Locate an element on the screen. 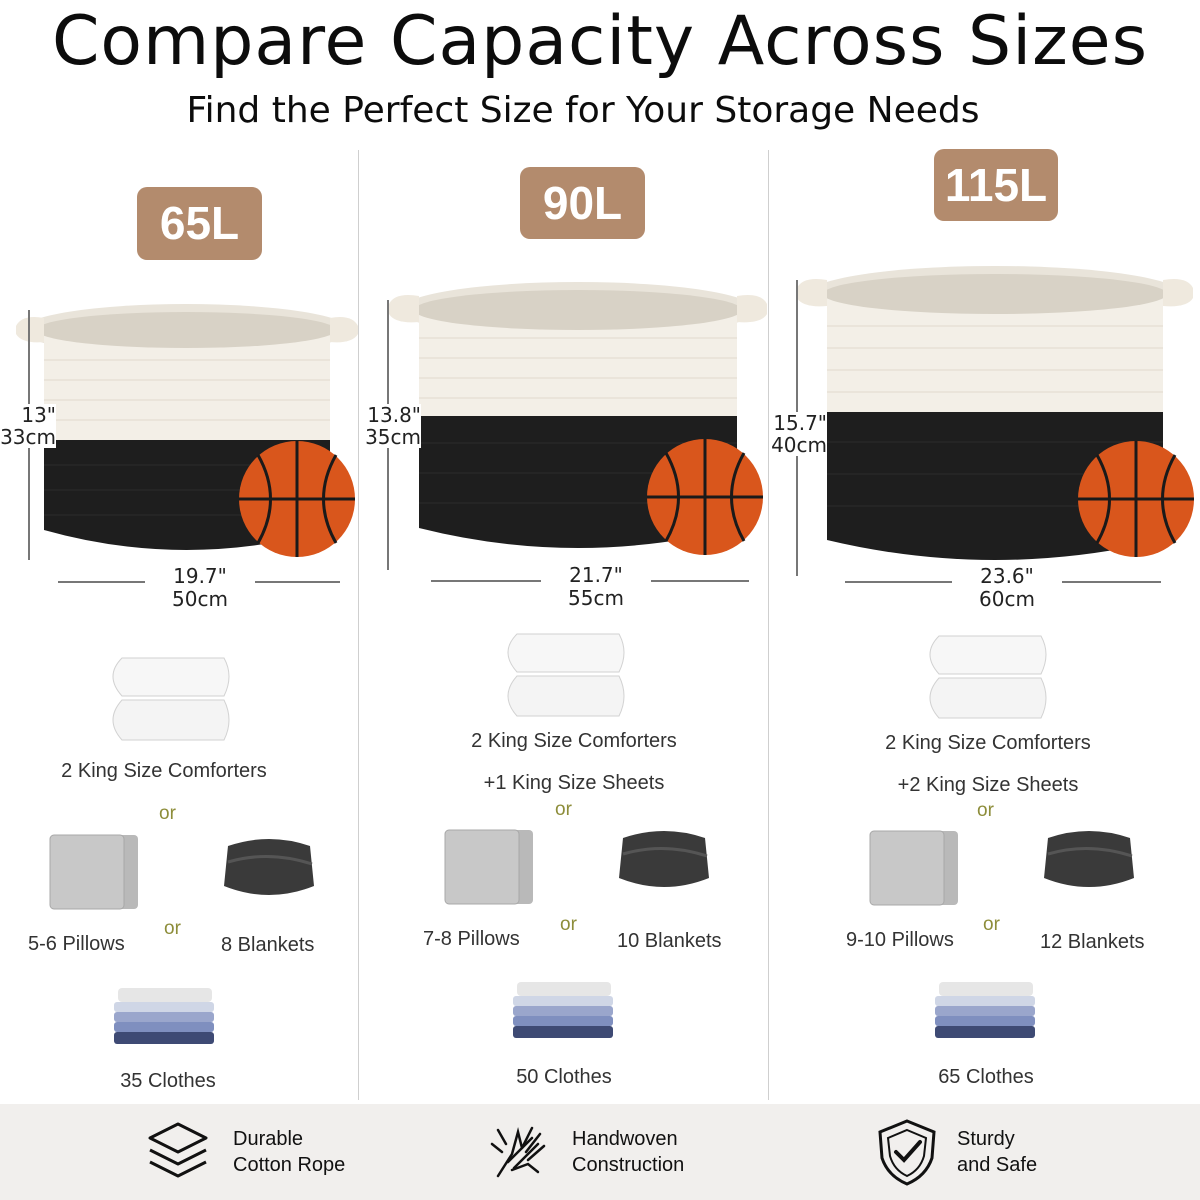 The image size is (1200, 1200). pillows-label: 5-6 Pillows is located at coordinates (76, 944).